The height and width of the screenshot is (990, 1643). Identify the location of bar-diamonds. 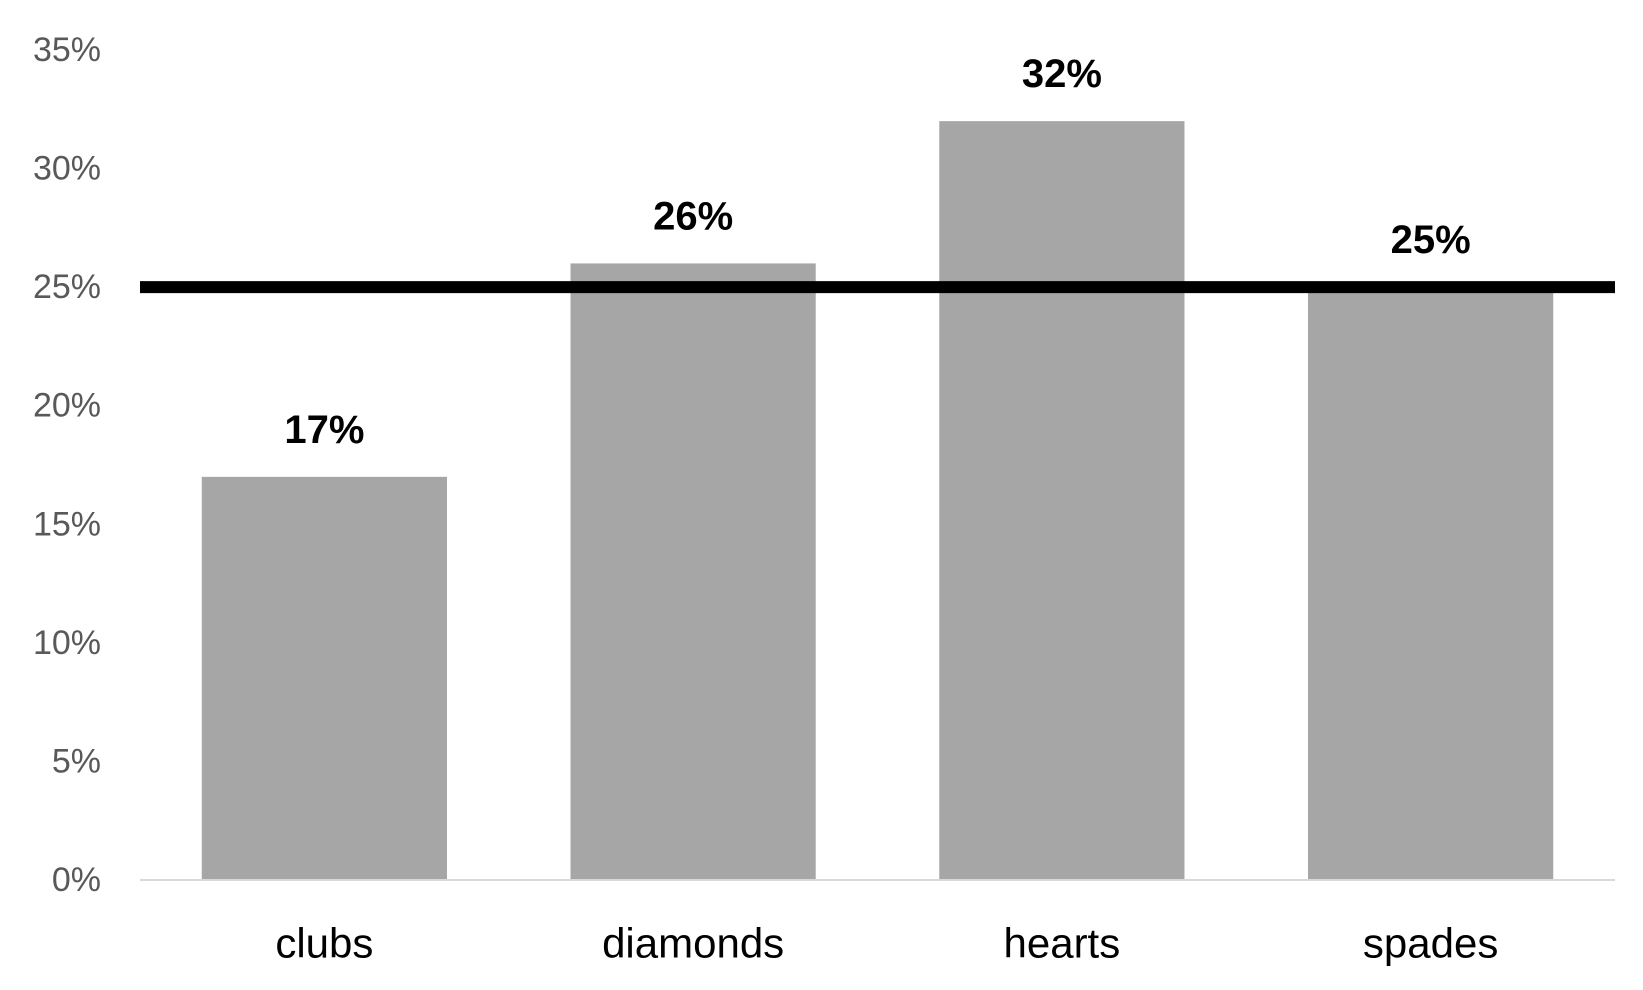
(693, 571).